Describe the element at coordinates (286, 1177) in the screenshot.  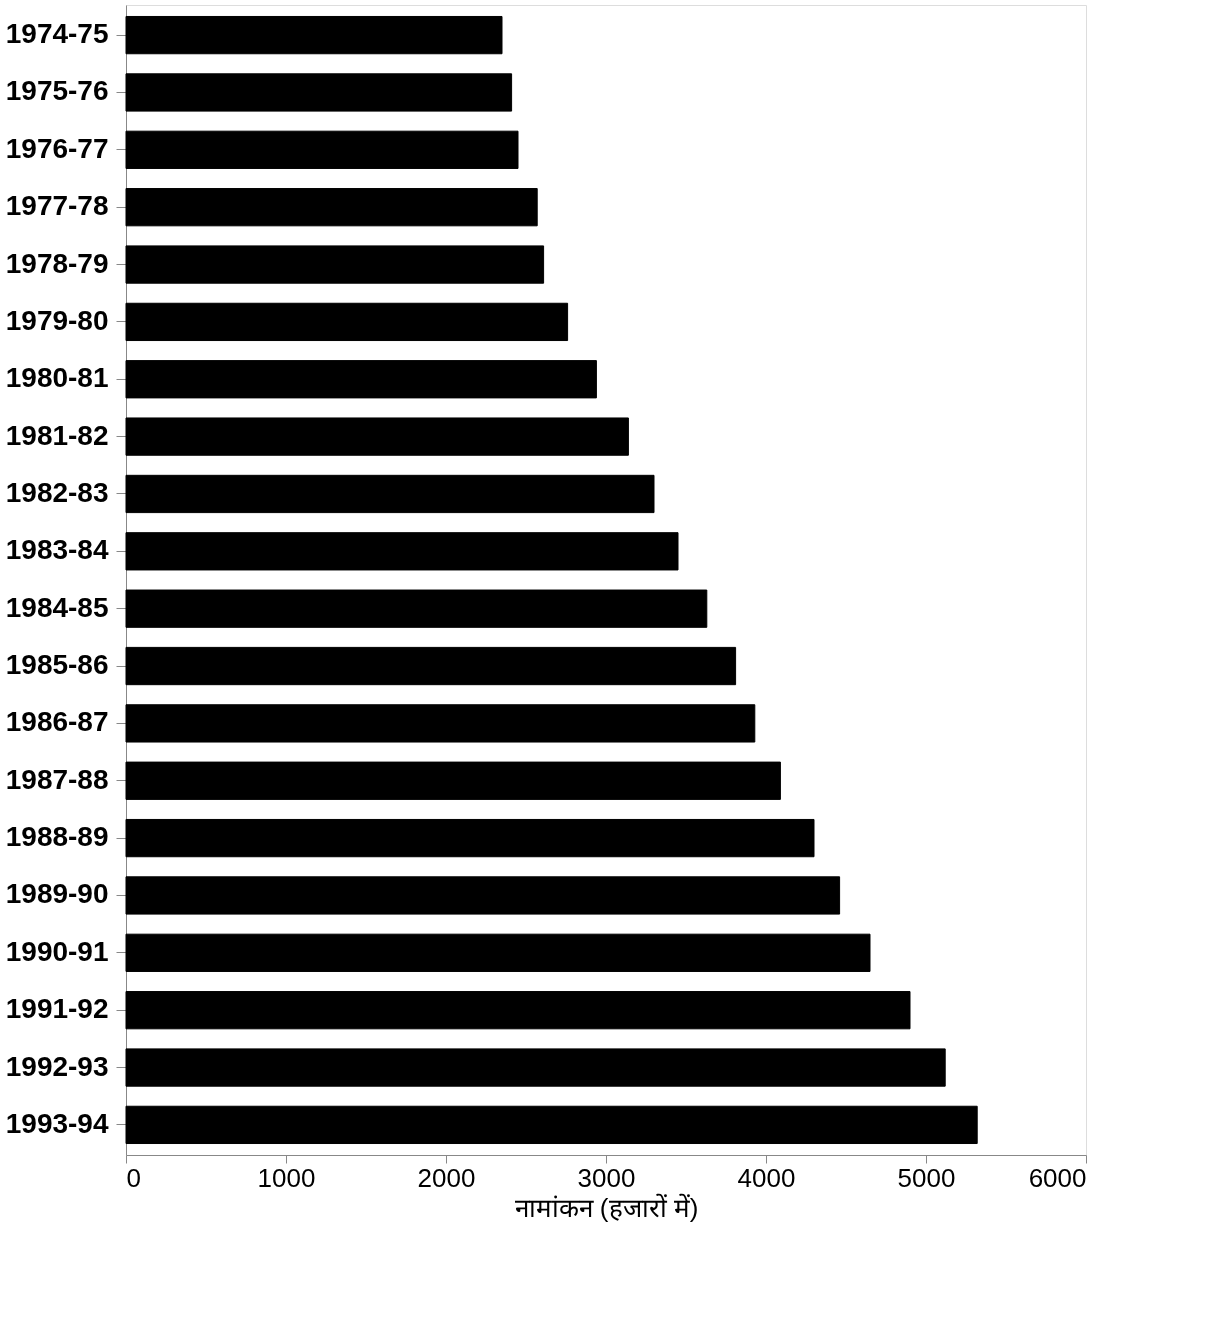
I see `x-tick-label: 1000` at that location.